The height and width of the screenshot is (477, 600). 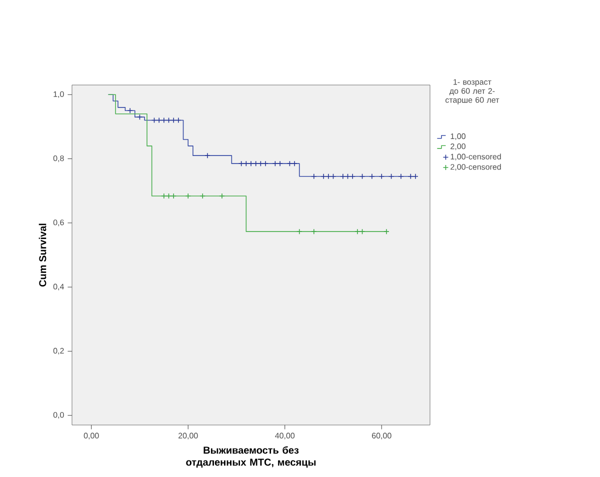 I want to click on y-tick-label: 1,0, so click(x=59, y=94).